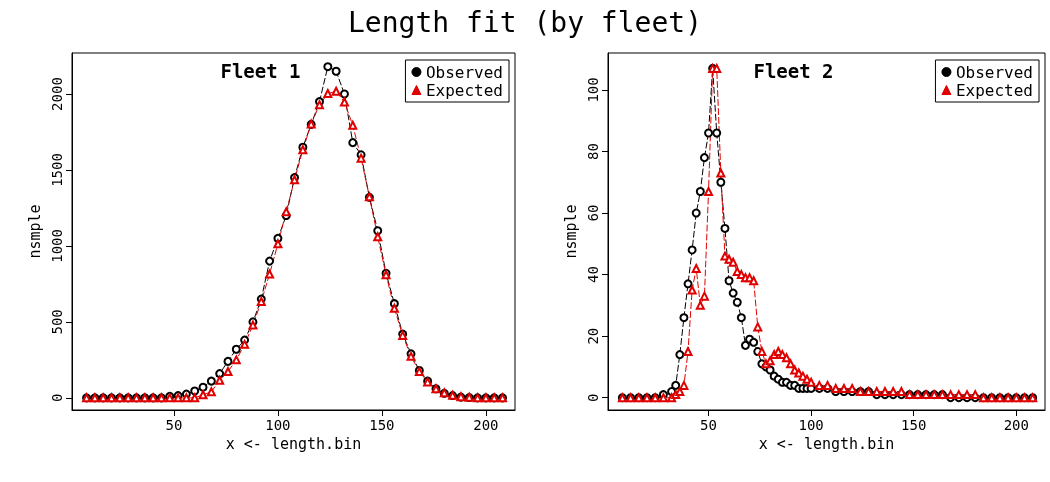 The height and width of the screenshot is (482, 1050). Describe the element at coordinates (593, 90) in the screenshot. I see `y-tick-label: 100` at that location.